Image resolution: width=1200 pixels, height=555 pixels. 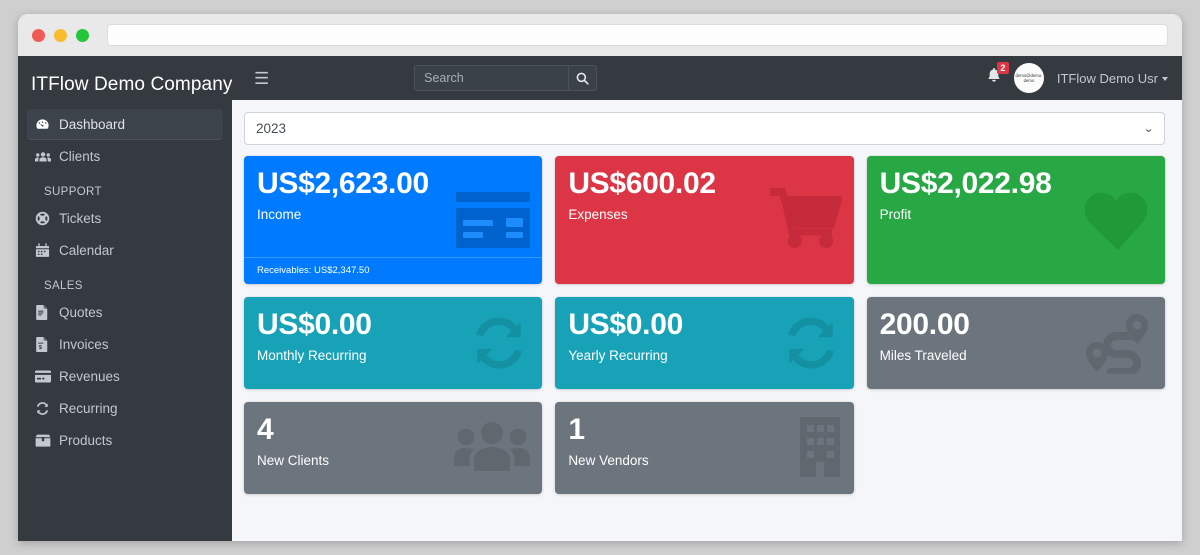 I want to click on sidebar-item-label: Recurring, so click(x=88, y=408).